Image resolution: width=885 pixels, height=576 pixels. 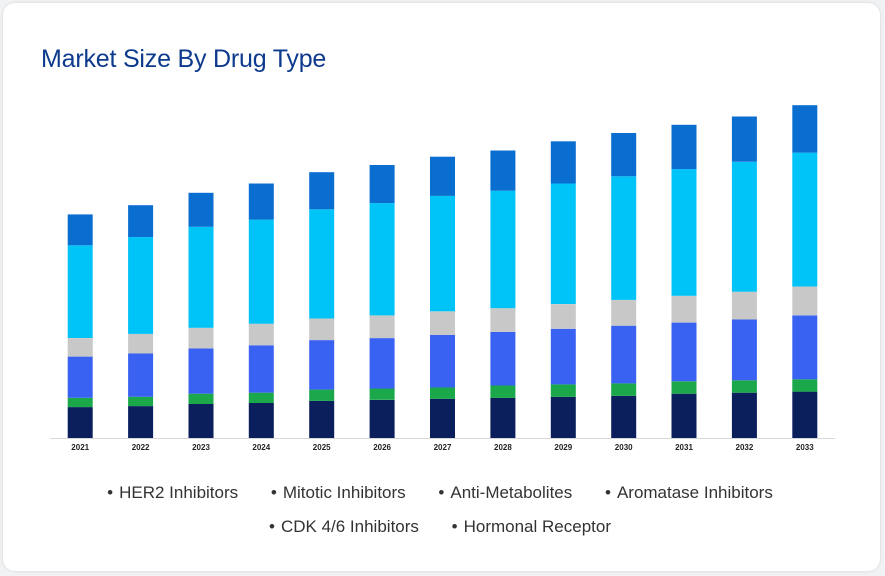 What do you see at coordinates (624, 312) in the screenshot?
I see `bar-segment-aromatase-inhibitors-2030` at bounding box center [624, 312].